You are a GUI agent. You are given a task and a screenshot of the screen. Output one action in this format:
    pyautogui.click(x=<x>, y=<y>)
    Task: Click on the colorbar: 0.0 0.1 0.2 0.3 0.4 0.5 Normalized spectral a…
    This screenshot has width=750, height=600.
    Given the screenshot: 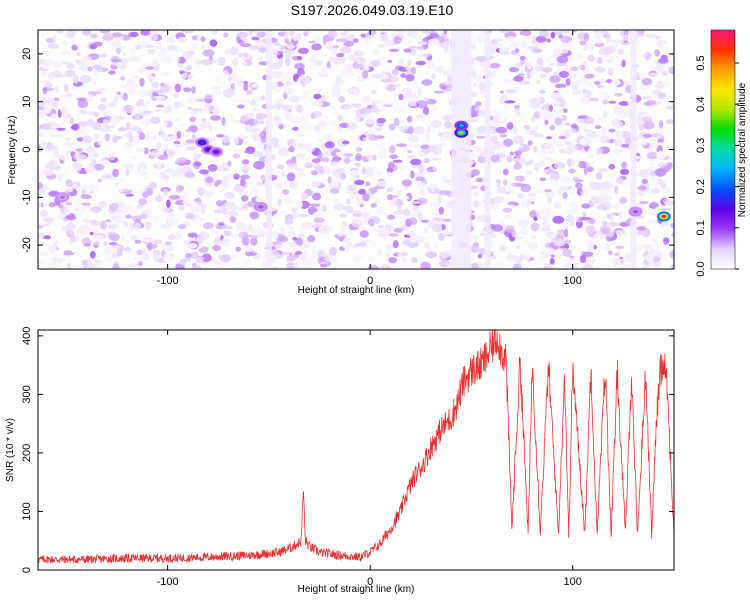 What is the action you would take?
    pyautogui.click(x=721, y=153)
    